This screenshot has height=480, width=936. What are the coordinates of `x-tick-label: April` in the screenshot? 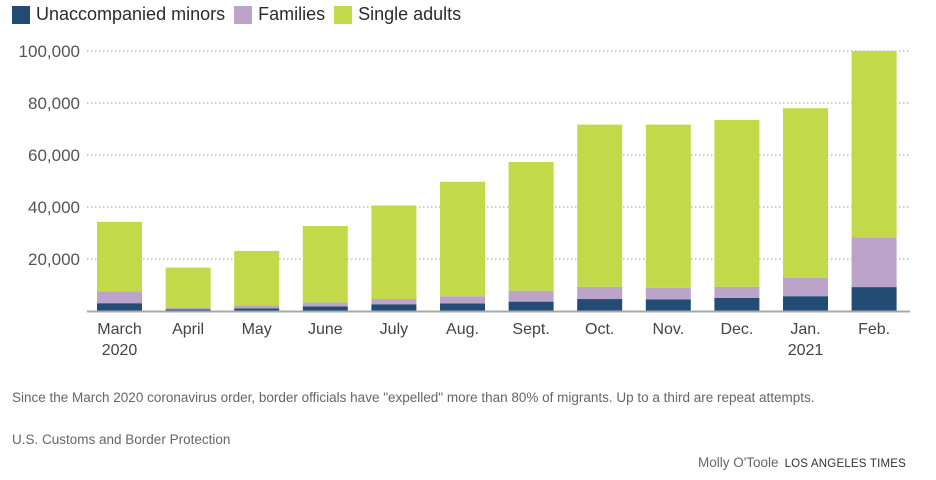 It's located at (188, 329).